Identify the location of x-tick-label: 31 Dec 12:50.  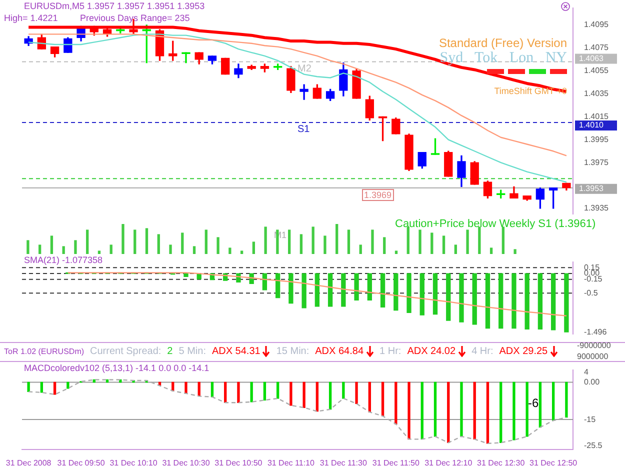
(554, 463).